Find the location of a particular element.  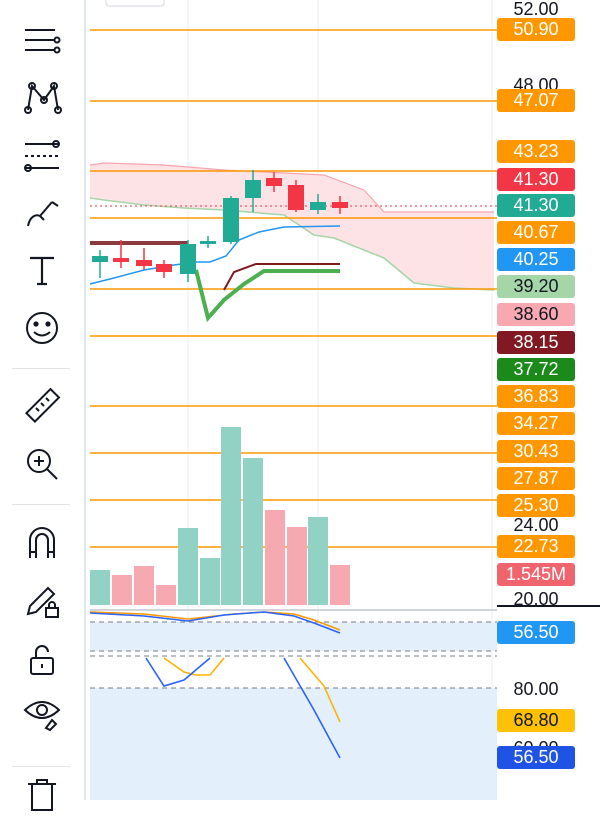

ruler-tool-icon is located at coordinates (42, 406).